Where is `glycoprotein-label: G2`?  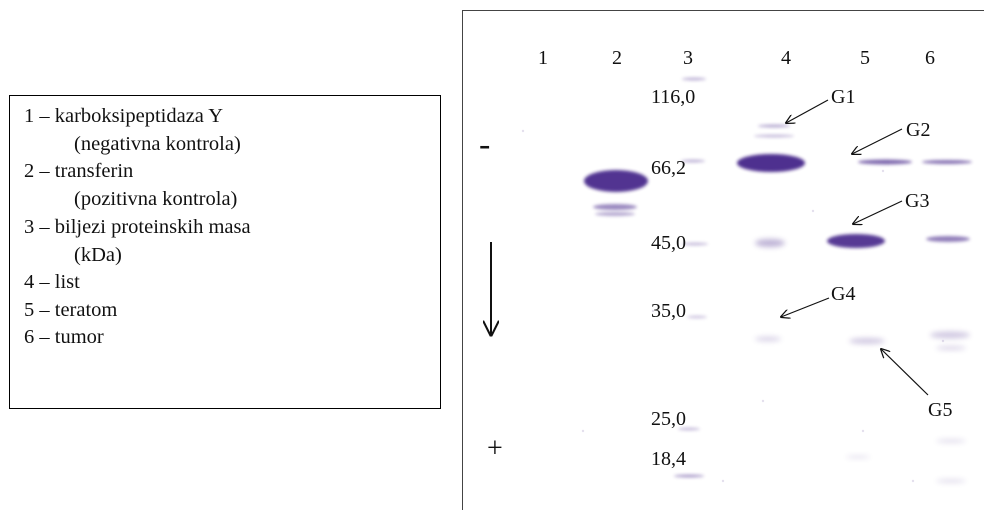
glycoprotein-label: G2 is located at coordinates (918, 130).